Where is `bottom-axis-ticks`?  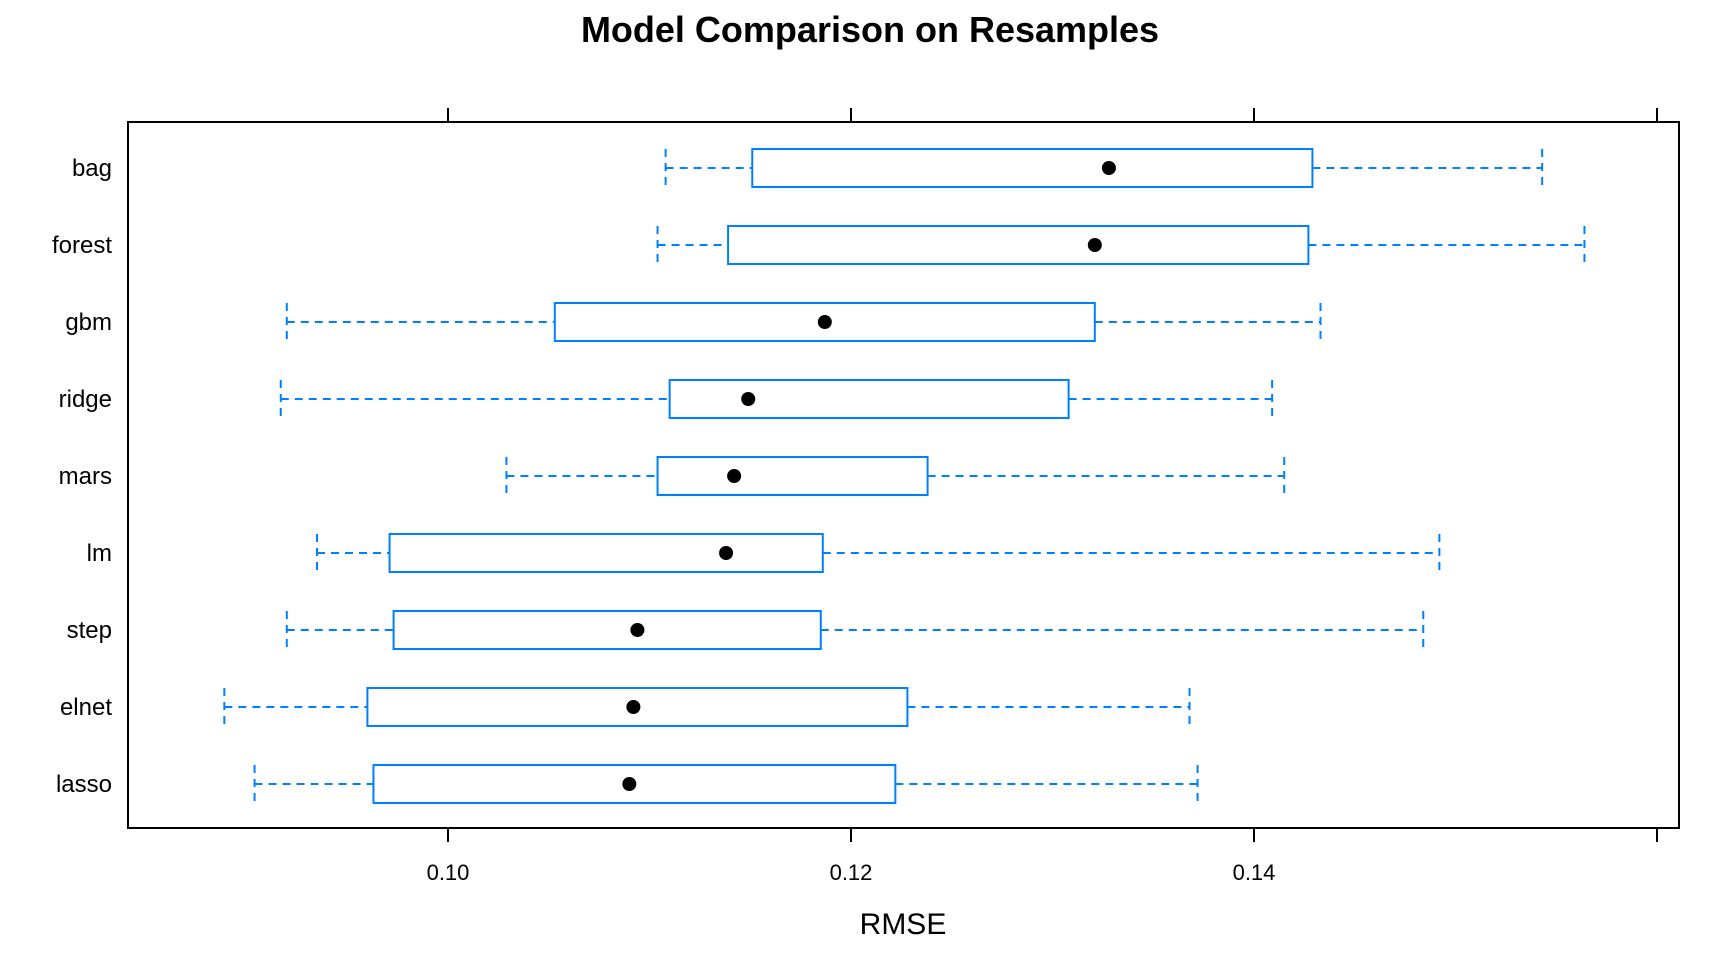 bottom-axis-ticks is located at coordinates (1052, 835).